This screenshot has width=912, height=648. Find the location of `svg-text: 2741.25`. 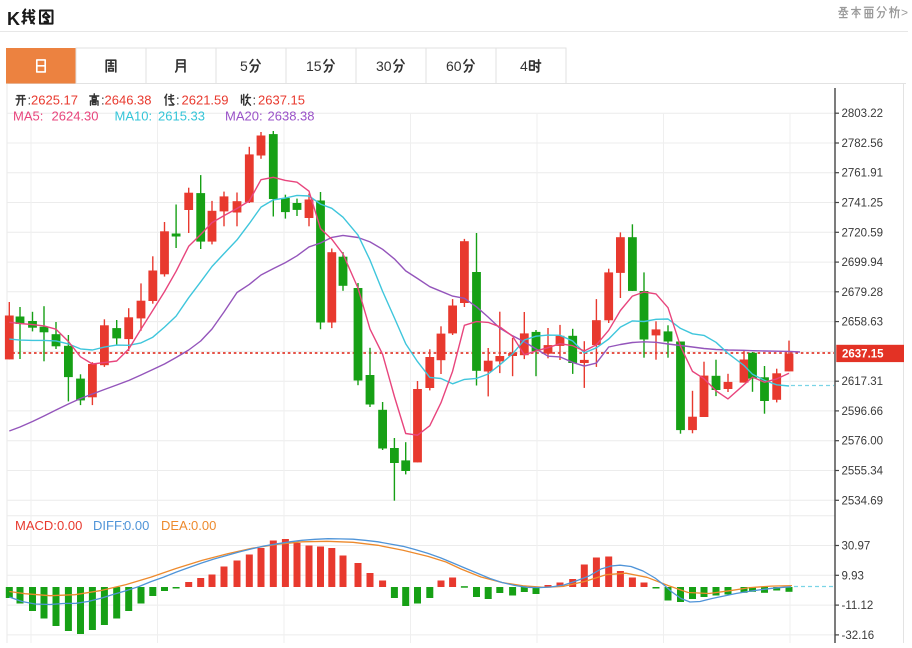

svg-text: 2741.25 is located at coordinates (863, 204).